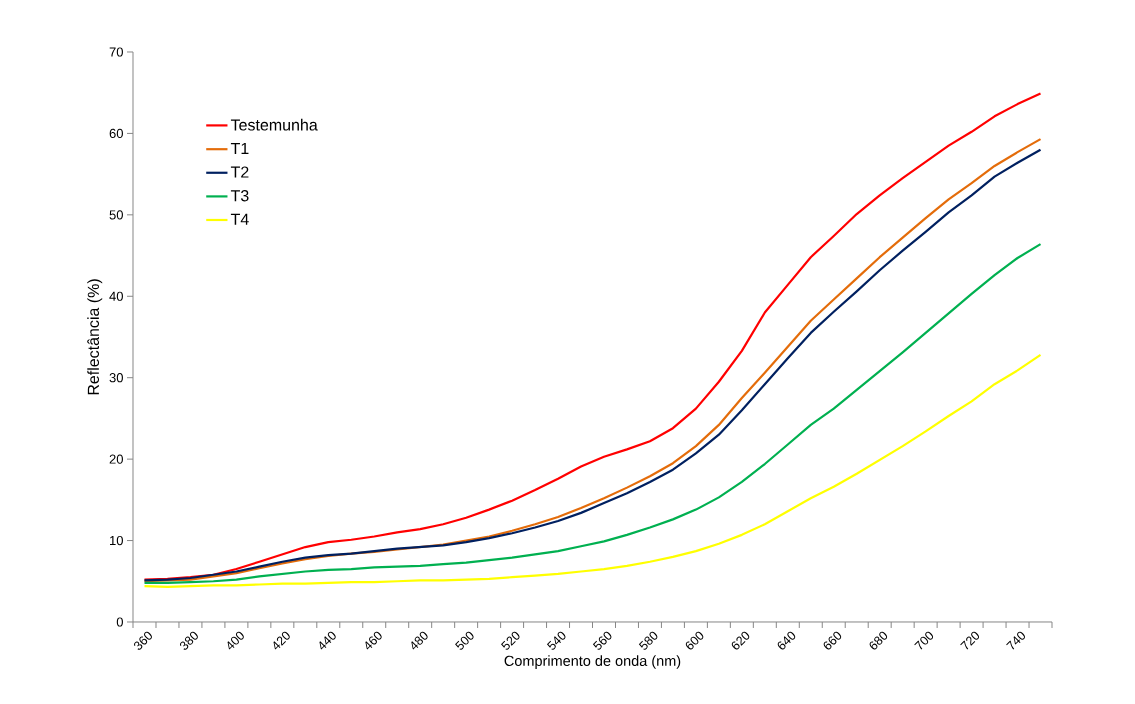  What do you see at coordinates (694, 640) in the screenshot?
I see `x-tick-label: 600` at bounding box center [694, 640].